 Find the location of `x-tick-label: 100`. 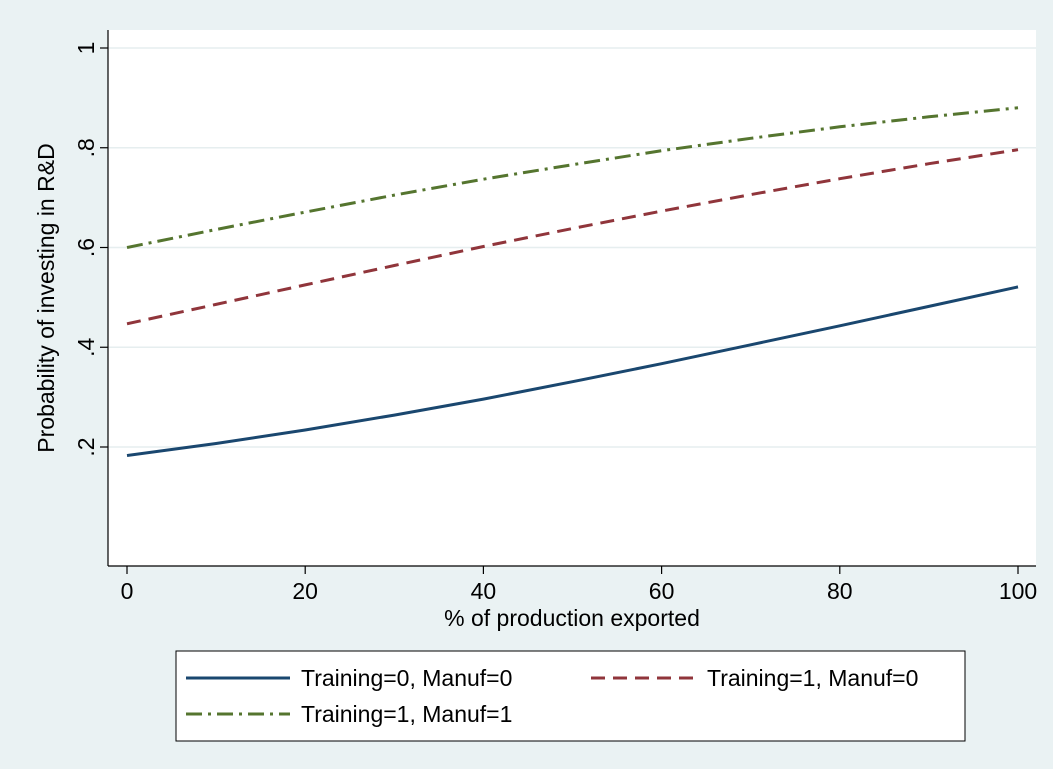

x-tick-label: 100 is located at coordinates (1018, 591).